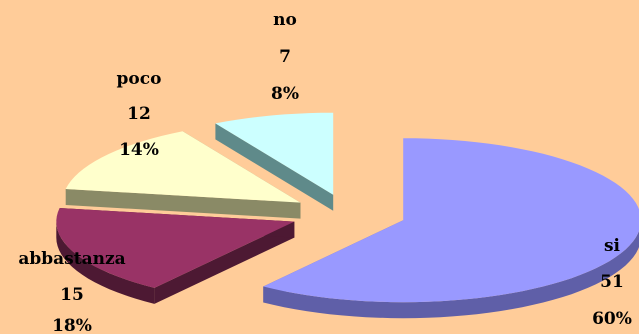  I want to click on label-abbastanza-value: 15, so click(72, 295).